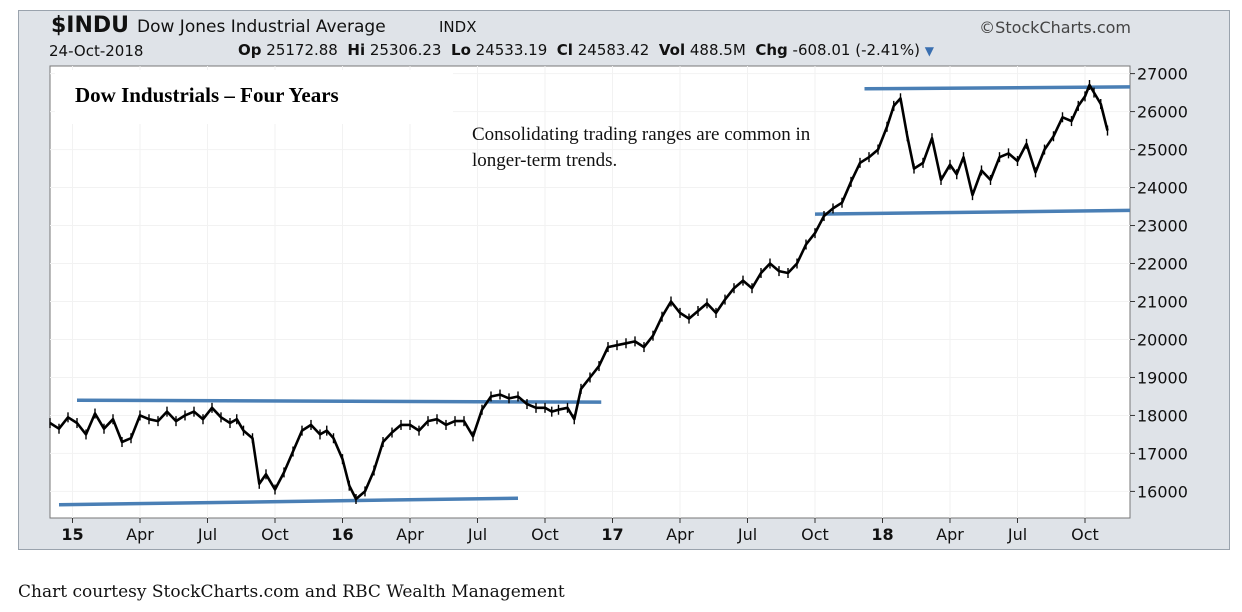 Image resolution: width=1242 pixels, height=612 pixels. What do you see at coordinates (405, 50) in the screenshot?
I see `hi-value: 25306.23` at bounding box center [405, 50].